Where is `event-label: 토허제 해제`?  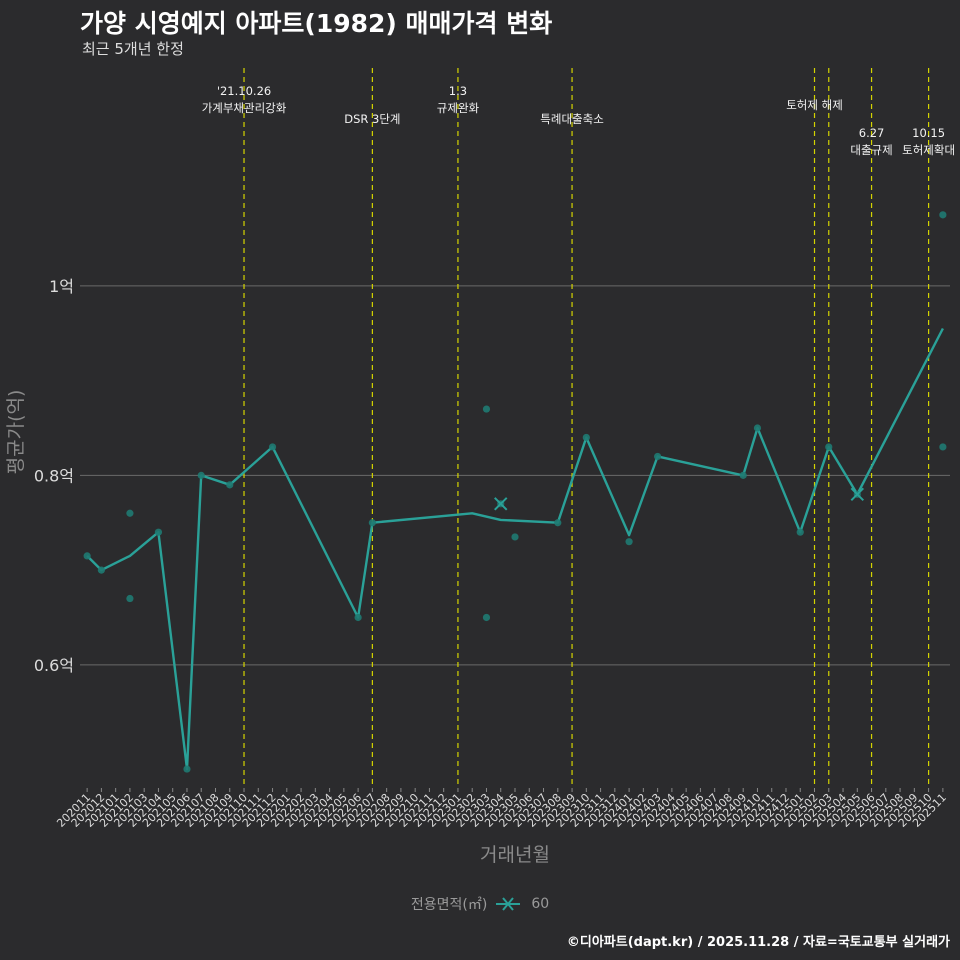 event-label: 토허제 해제 is located at coordinates (814, 105).